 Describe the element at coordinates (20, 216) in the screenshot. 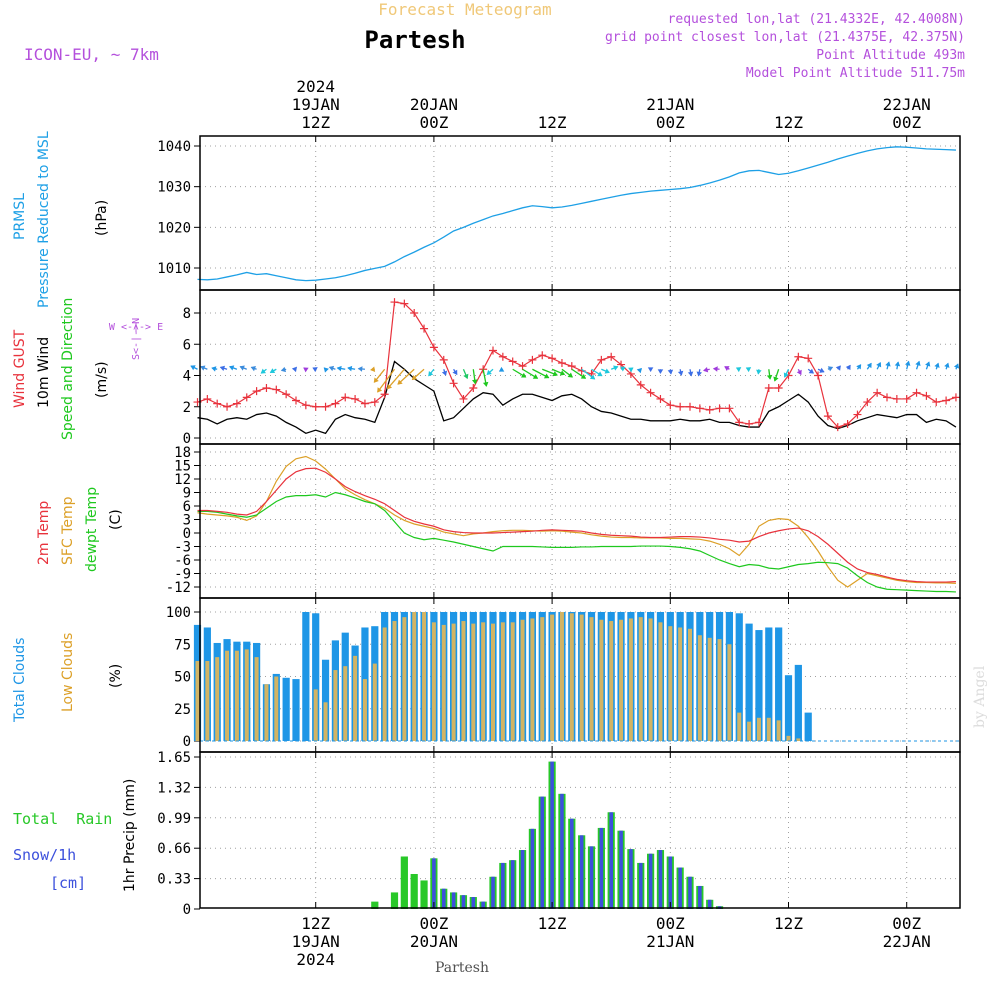

I see `pressure-label-prmsl: PRMSL` at that location.